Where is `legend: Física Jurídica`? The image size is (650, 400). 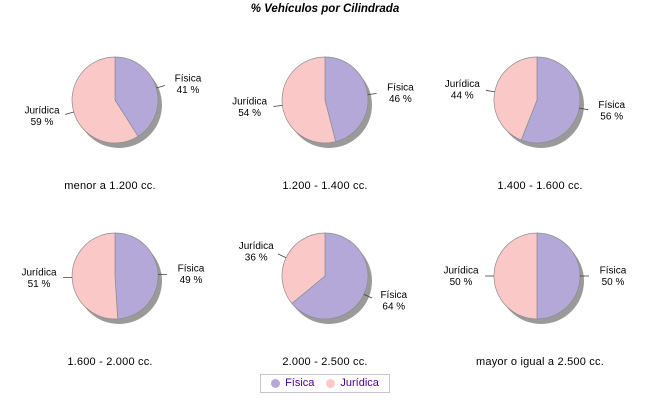
legend: Física Jurídica is located at coordinates (325, 383).